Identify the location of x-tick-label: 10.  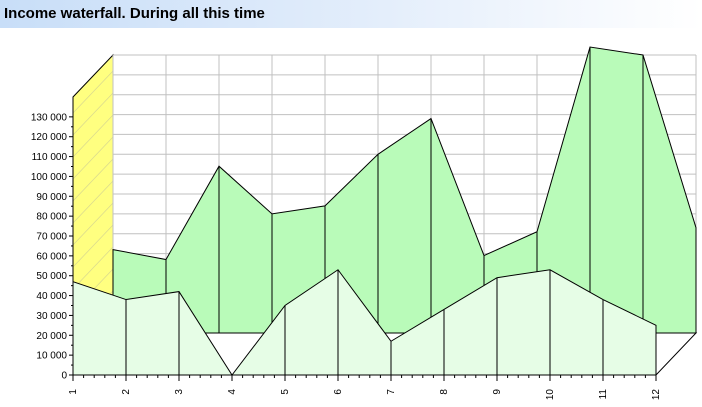
(550, 395).